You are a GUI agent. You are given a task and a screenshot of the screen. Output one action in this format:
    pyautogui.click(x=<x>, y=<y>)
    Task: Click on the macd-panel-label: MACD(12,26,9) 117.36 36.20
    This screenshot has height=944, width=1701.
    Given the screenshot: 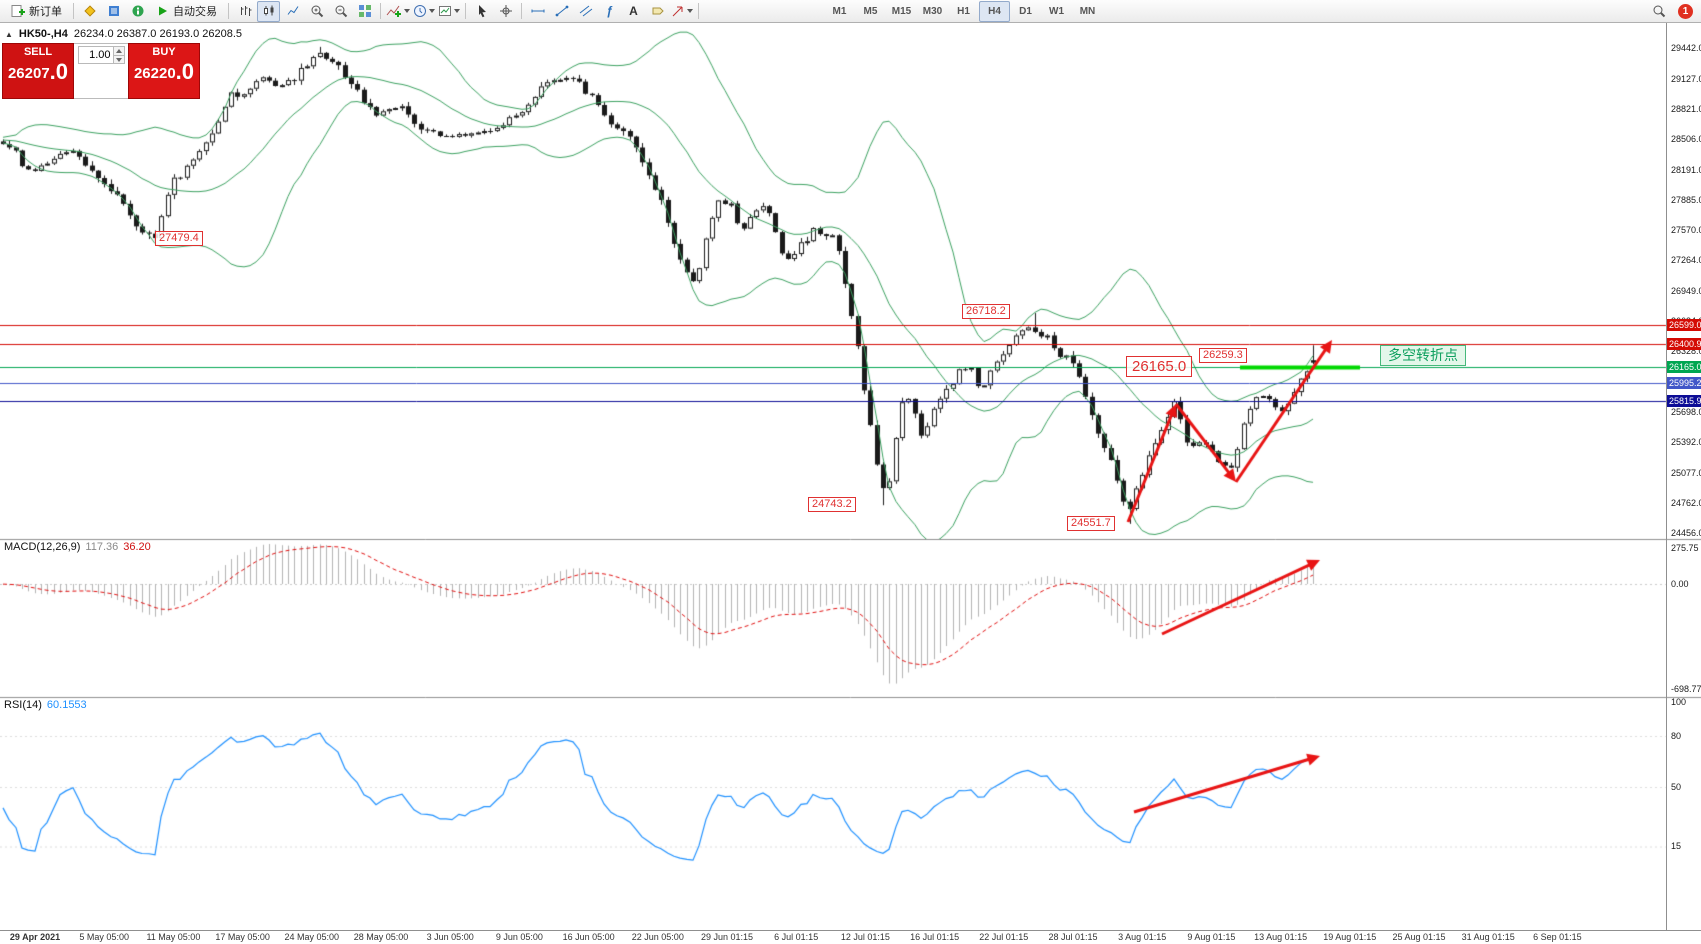 What is the action you would take?
    pyautogui.click(x=77, y=547)
    